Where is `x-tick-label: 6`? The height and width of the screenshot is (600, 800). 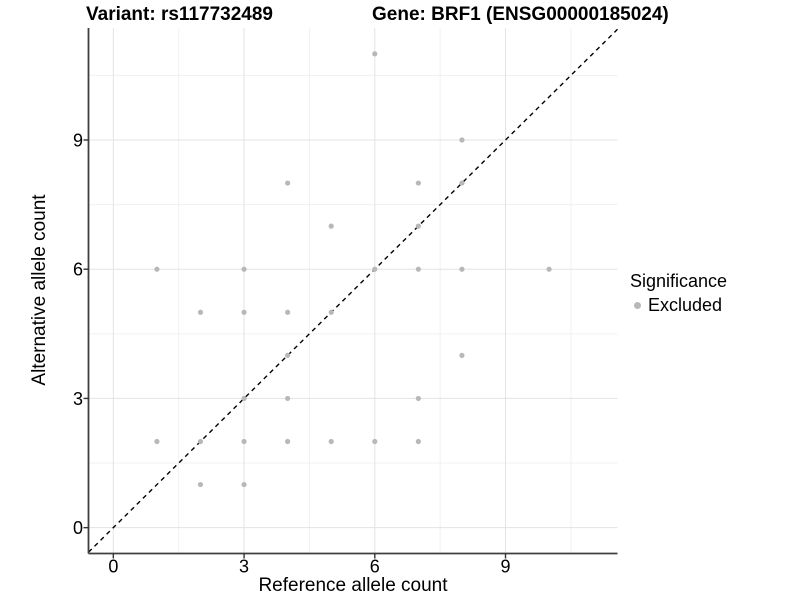
x-tick-label: 6 is located at coordinates (375, 567).